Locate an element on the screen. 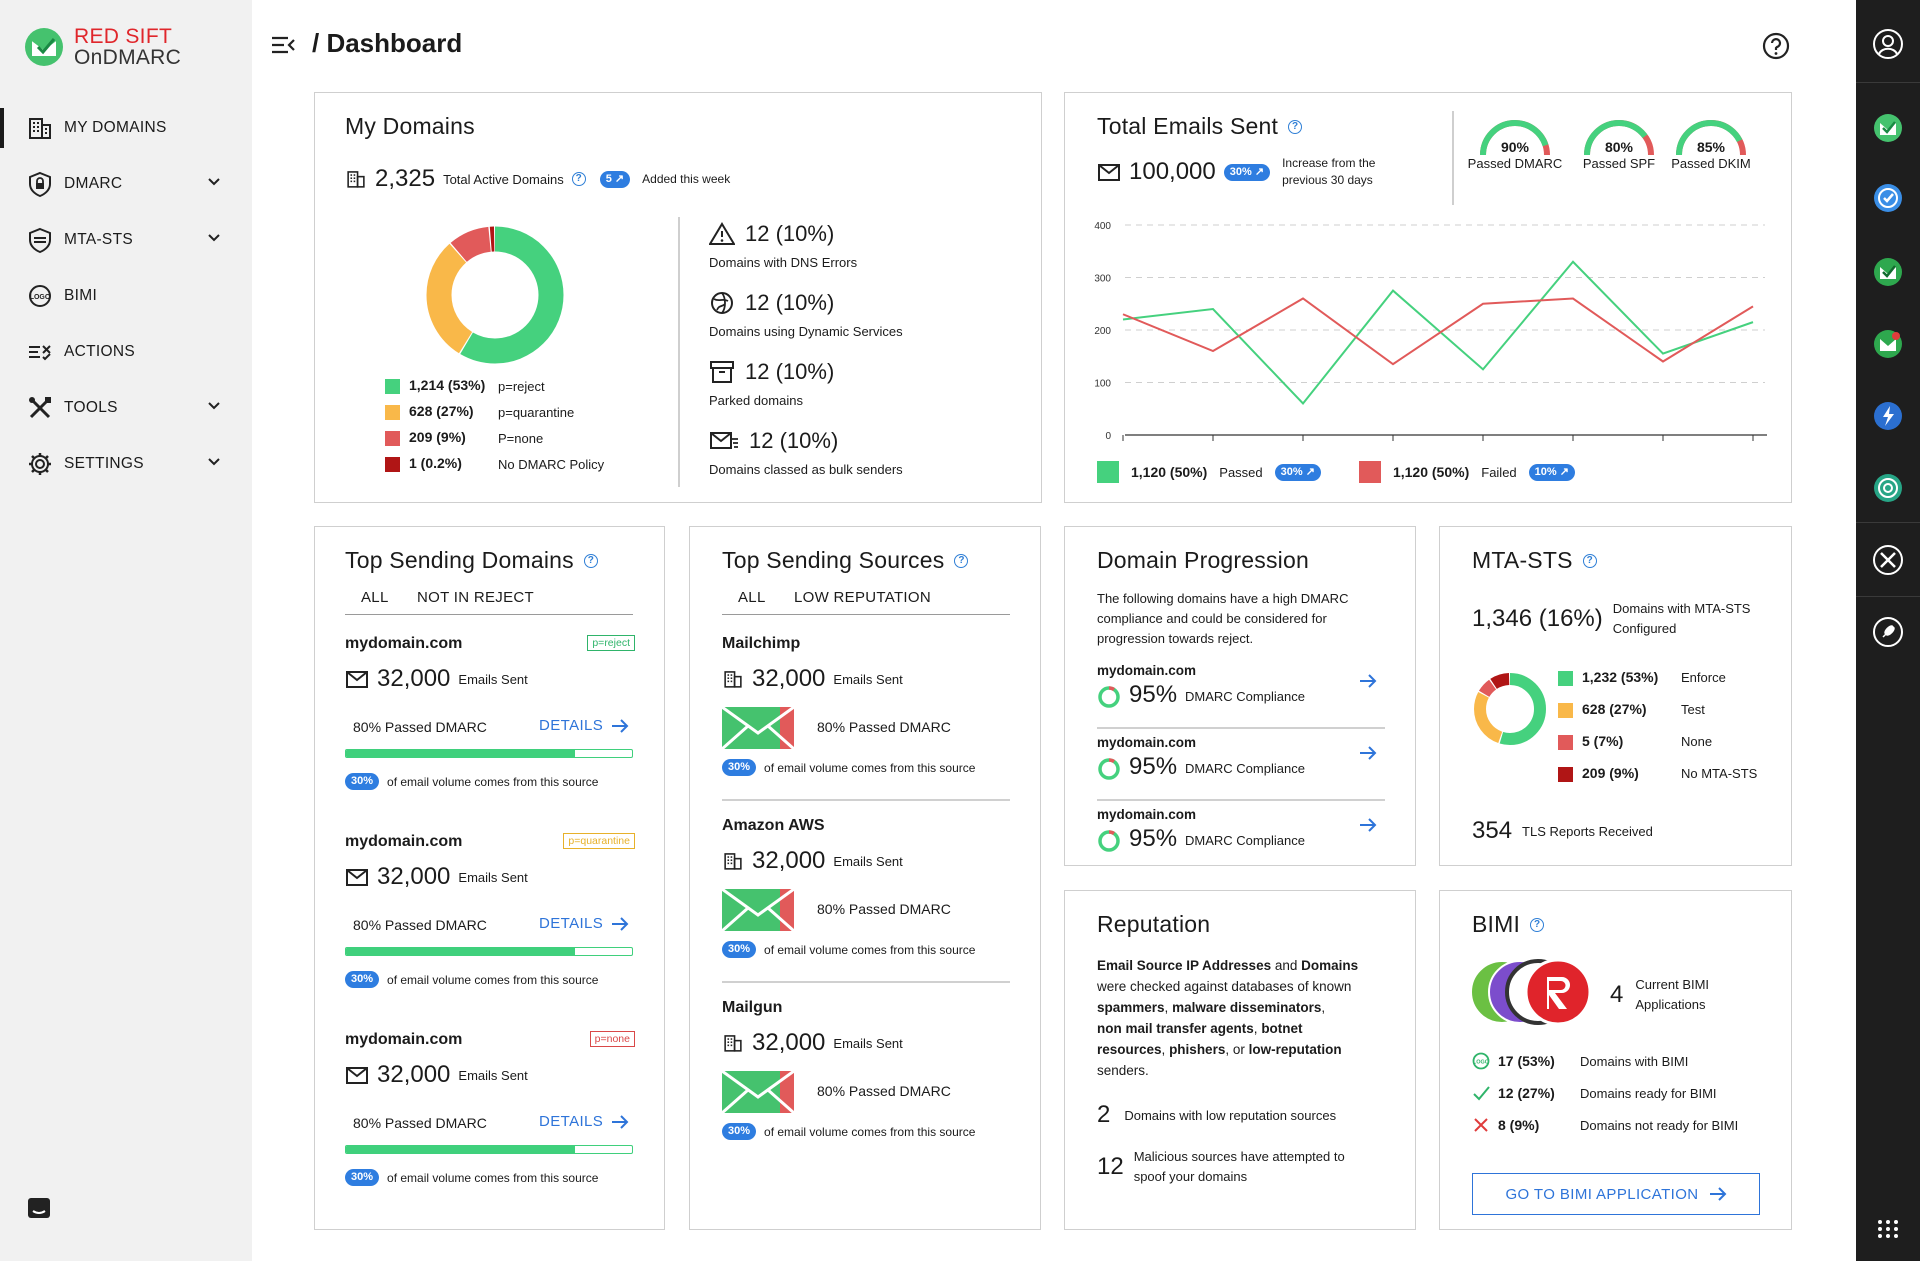  sidebar-item-bimi: LOGO BIMI is located at coordinates (126, 296).